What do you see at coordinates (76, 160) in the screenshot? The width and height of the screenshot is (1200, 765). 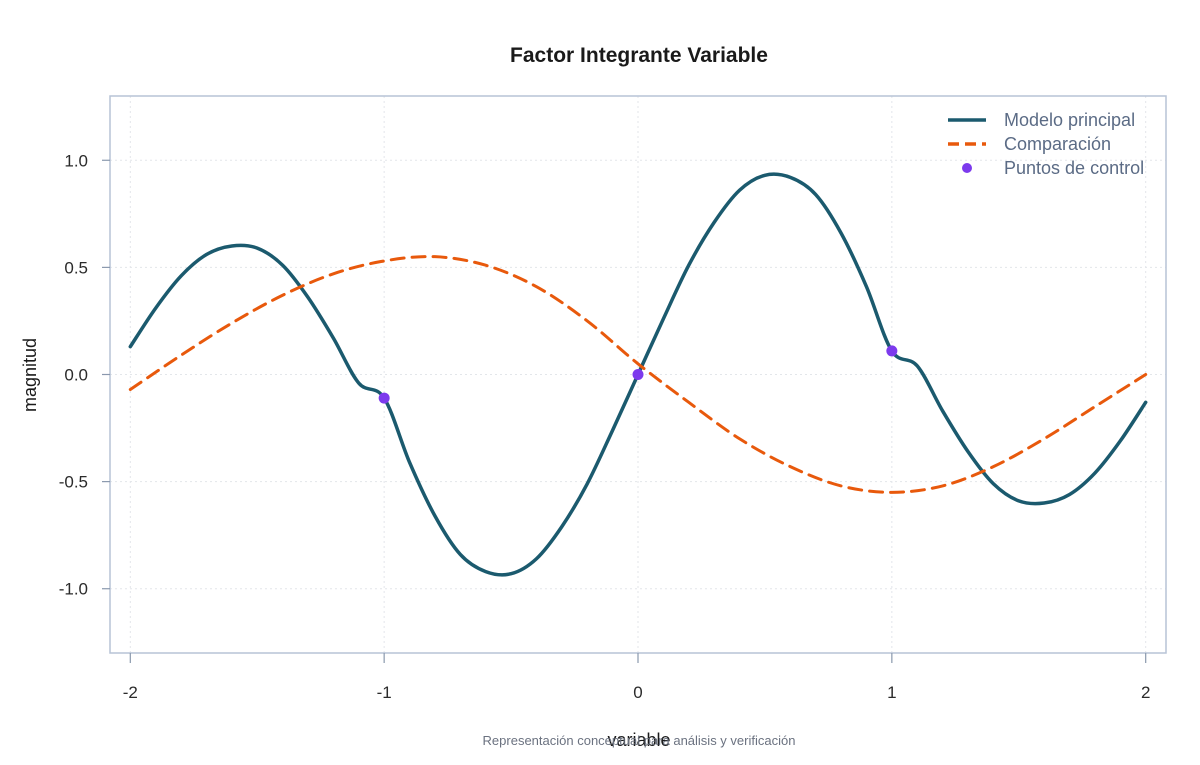 I see `y-tick-label: 1.0` at bounding box center [76, 160].